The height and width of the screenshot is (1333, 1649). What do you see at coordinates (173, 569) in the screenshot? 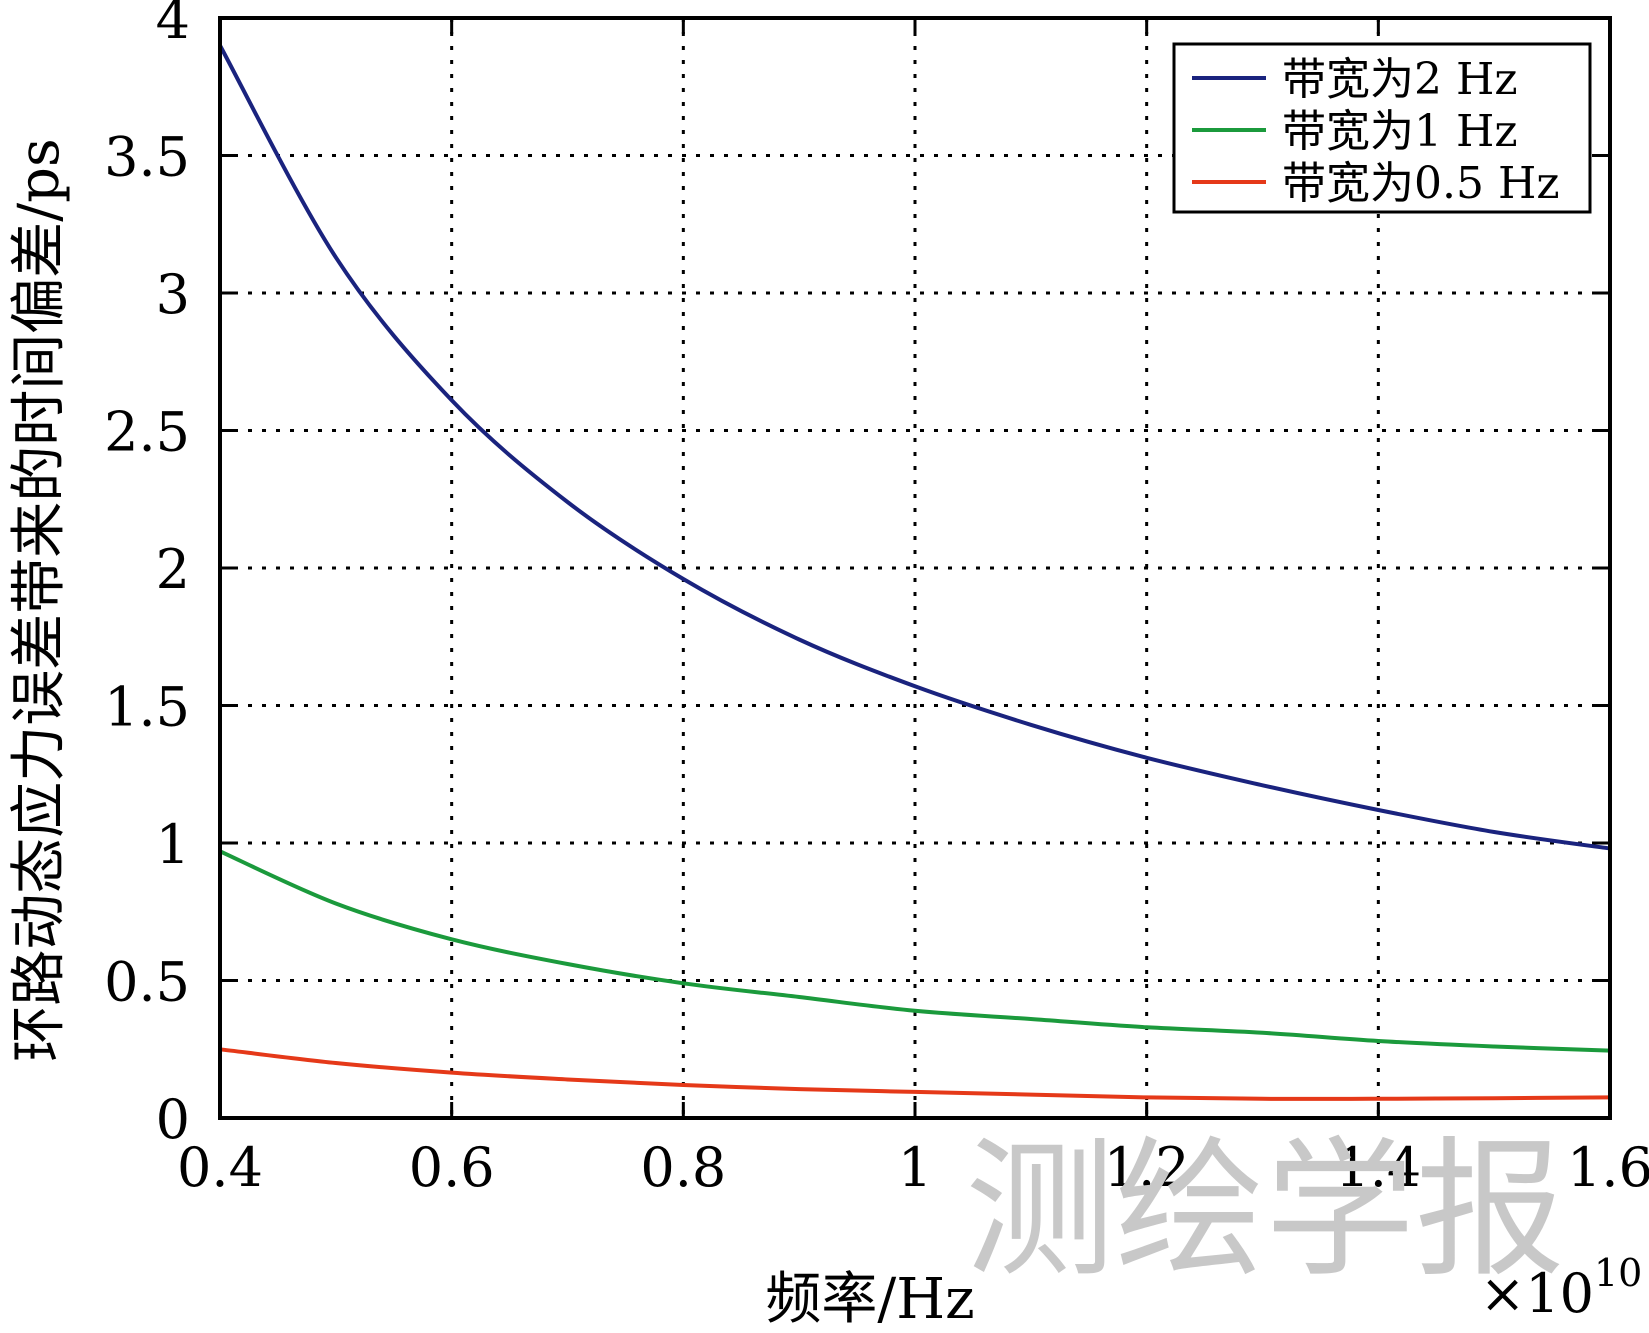
I see `y-tick-label: 2` at bounding box center [173, 569].